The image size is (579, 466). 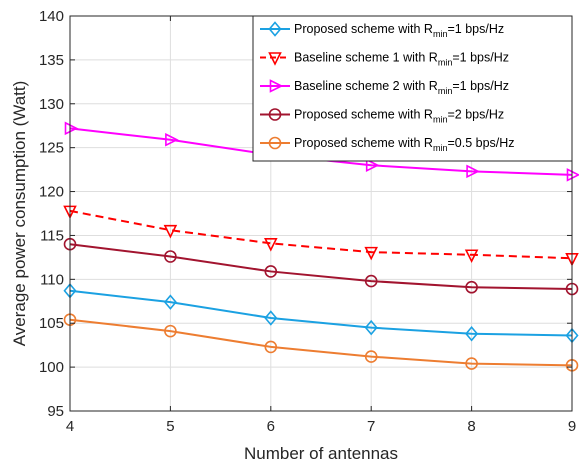 What do you see at coordinates (321, 453) in the screenshot?
I see `x-axis-title: Number of antennas` at bounding box center [321, 453].